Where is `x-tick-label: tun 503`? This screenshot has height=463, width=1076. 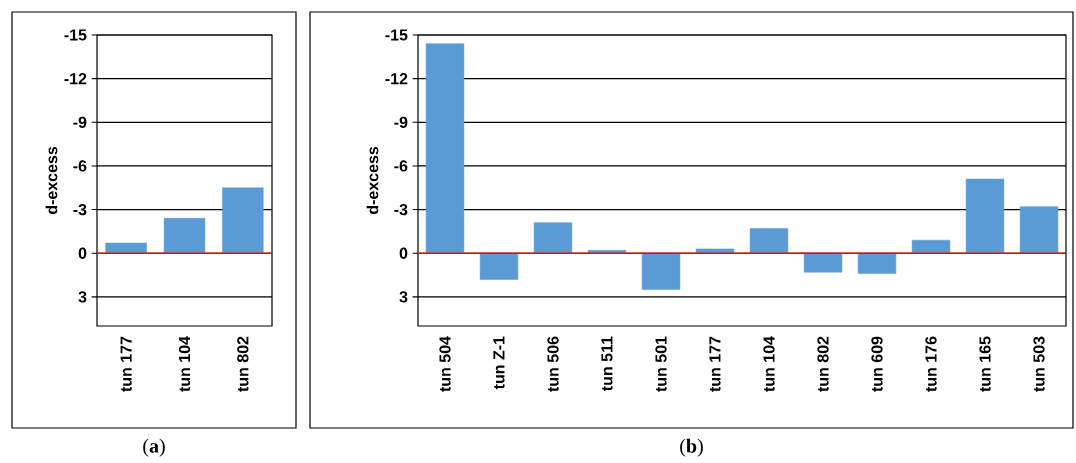 x-tick-label: tun 503 is located at coordinates (1039, 364).